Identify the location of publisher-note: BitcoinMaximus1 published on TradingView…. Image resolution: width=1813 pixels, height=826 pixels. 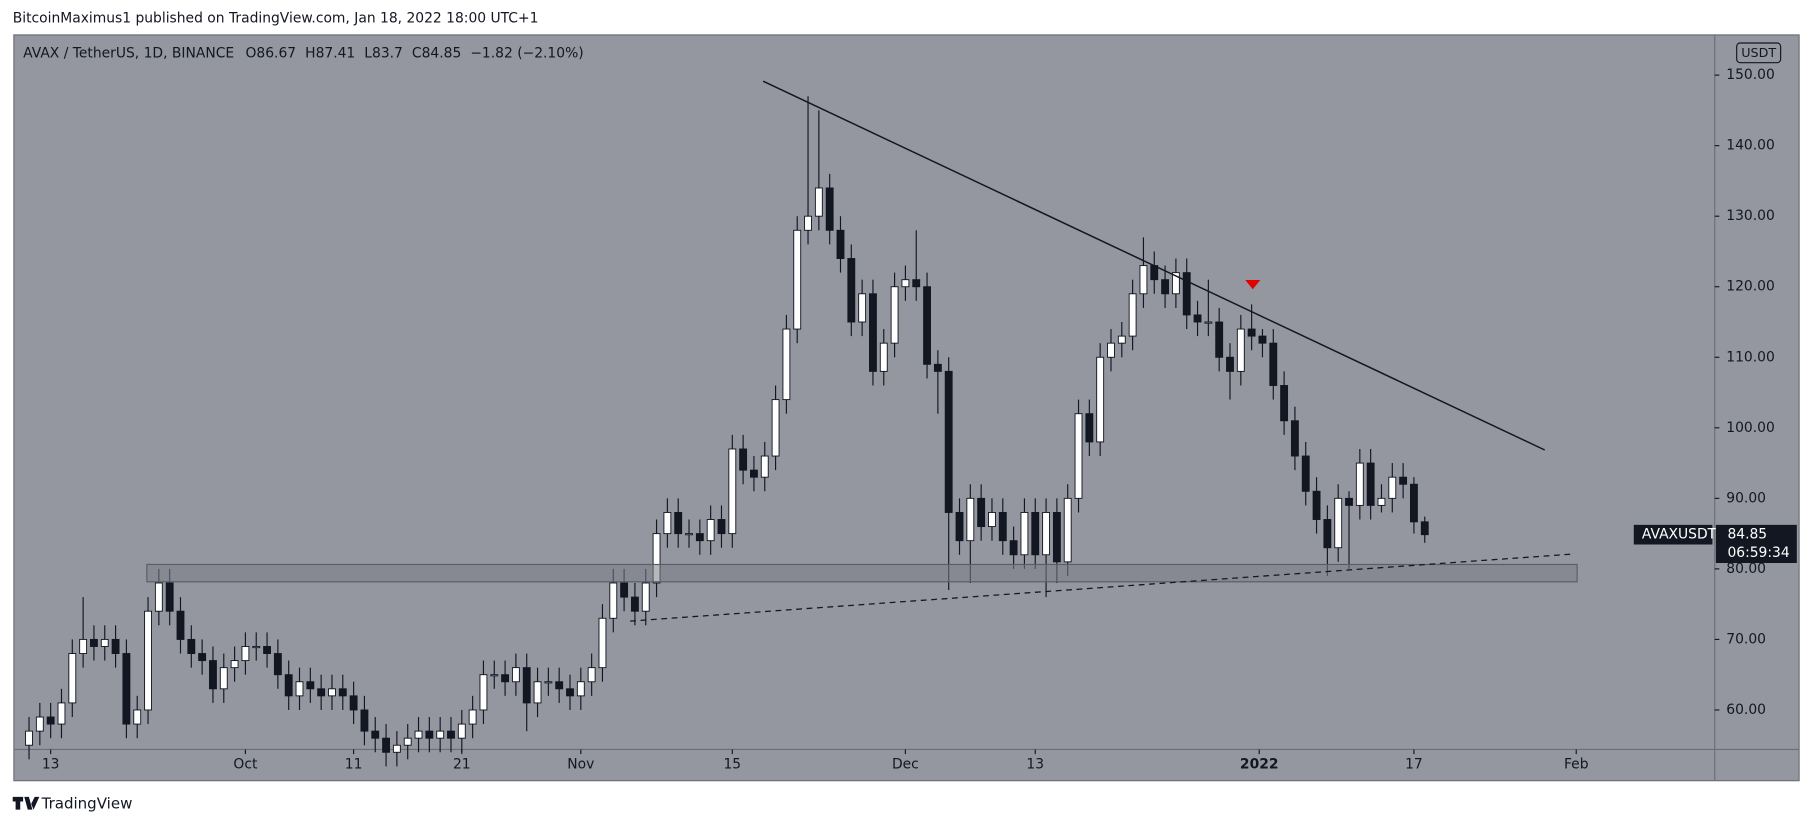
(276, 19).